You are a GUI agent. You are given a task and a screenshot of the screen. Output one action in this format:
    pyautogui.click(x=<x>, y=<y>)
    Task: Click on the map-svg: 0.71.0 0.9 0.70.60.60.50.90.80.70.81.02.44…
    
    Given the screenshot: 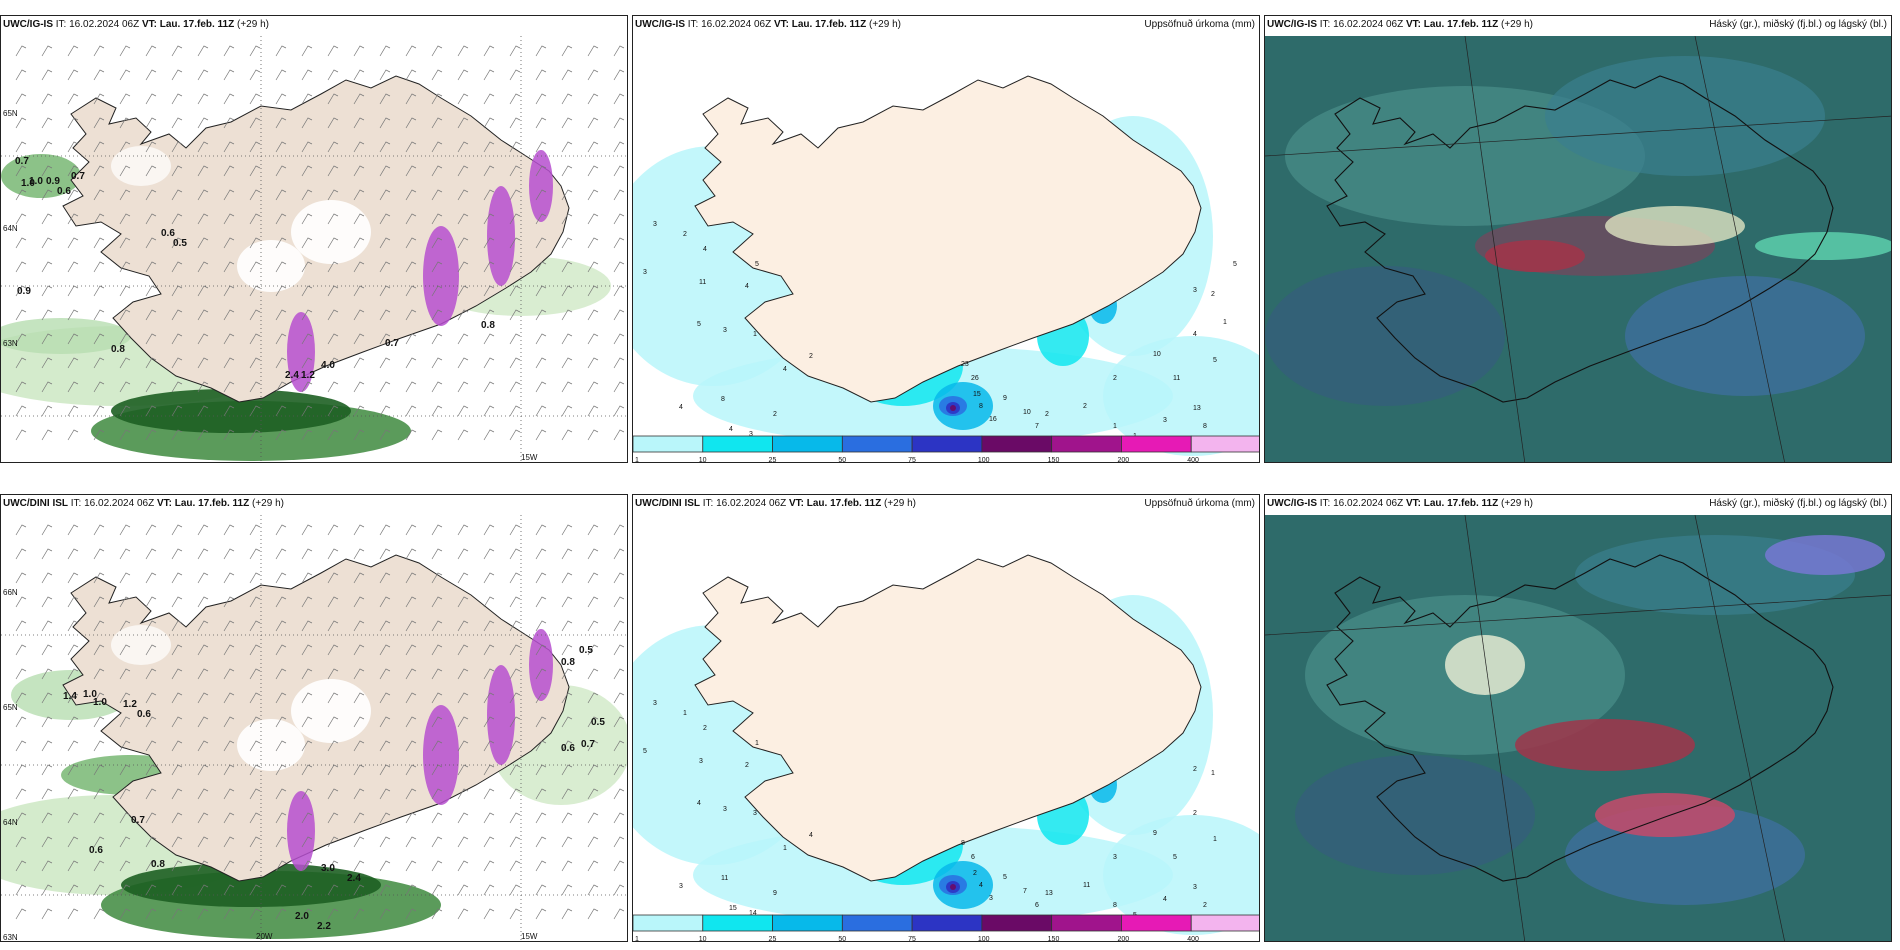 What is the action you would take?
    pyautogui.click(x=314, y=249)
    